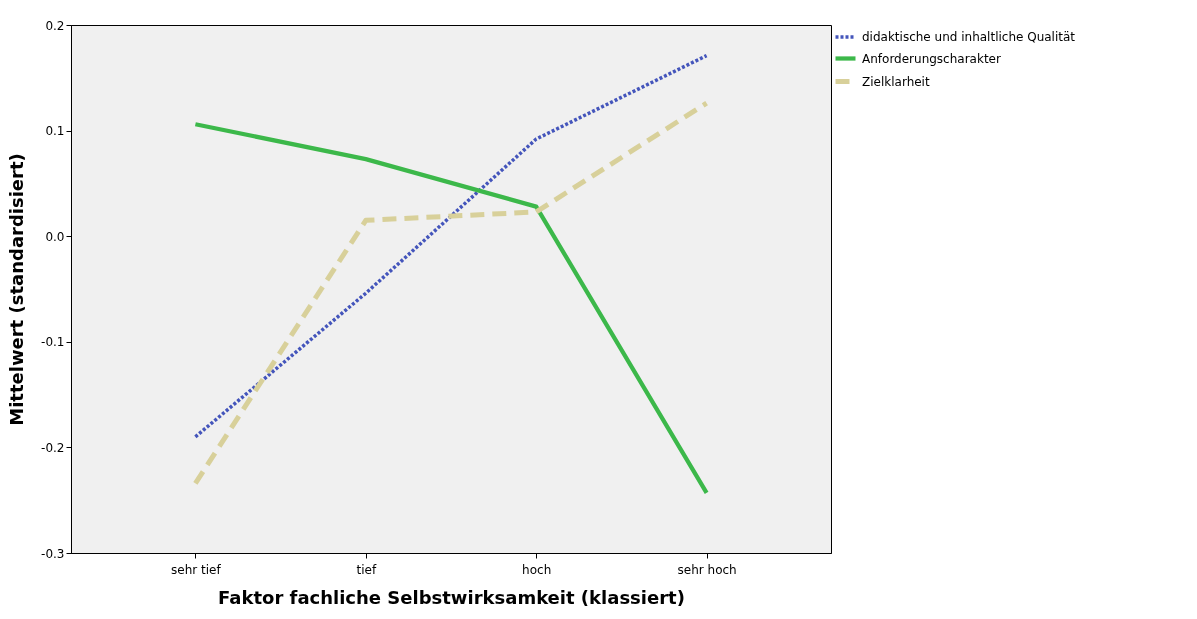 The height and width of the screenshot is (619, 1197). What do you see at coordinates (896, 81) in the screenshot?
I see `legend-label: Zielklarheit` at bounding box center [896, 81].